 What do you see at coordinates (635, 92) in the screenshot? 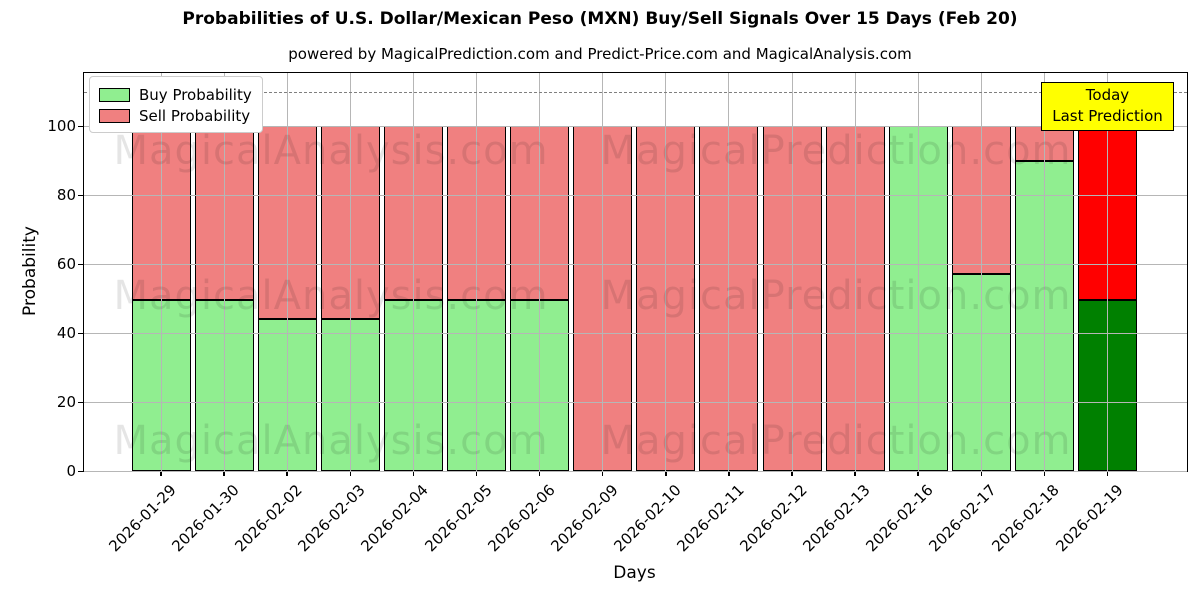
I see `dashed-threshold-line` at bounding box center [635, 92].